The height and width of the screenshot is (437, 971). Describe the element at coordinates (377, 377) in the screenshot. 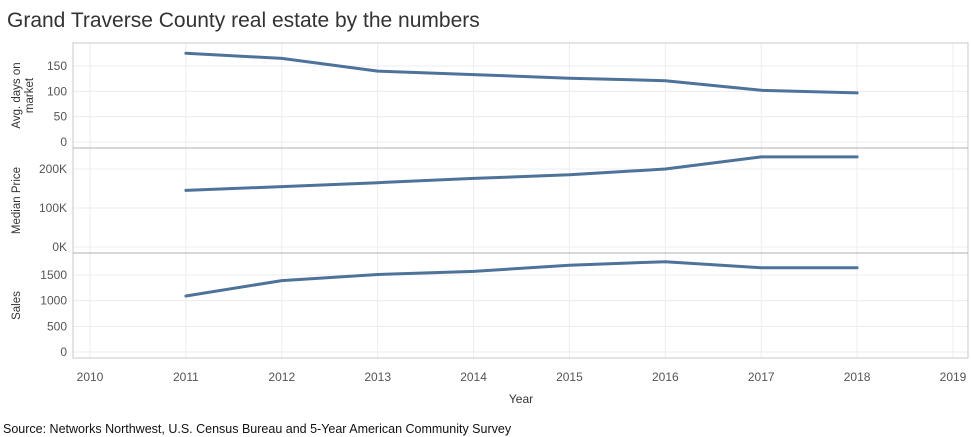

I see `x-tick-label-2013: 2013` at that location.